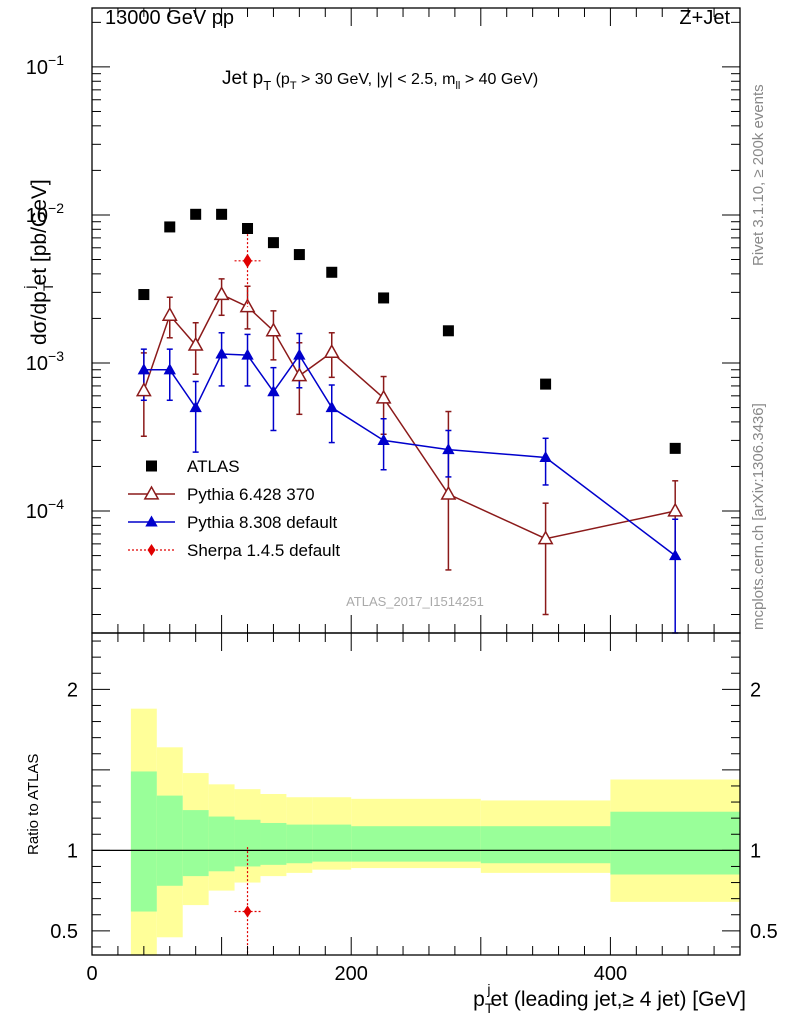  I want to click on pythia8-line, so click(409, 455).